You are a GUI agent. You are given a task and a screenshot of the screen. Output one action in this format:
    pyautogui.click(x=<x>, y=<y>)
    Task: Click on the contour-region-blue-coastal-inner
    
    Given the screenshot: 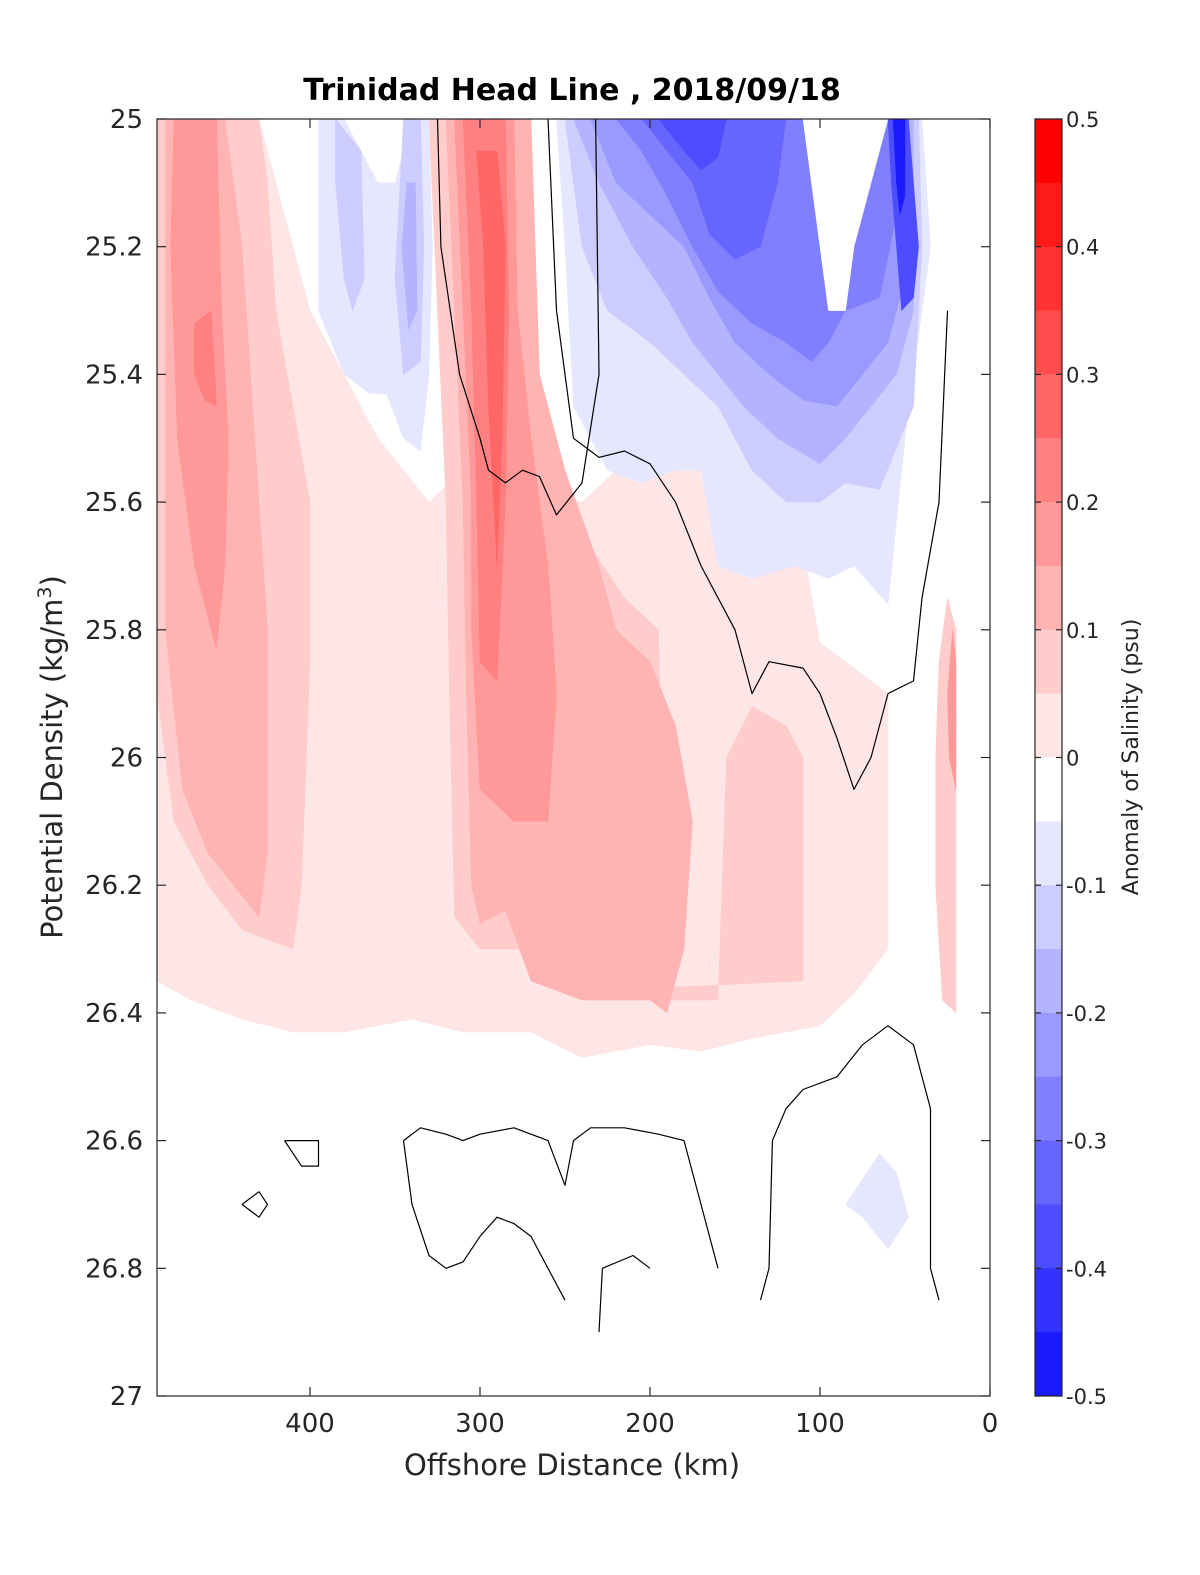 What is the action you would take?
    pyautogui.click(x=899, y=167)
    